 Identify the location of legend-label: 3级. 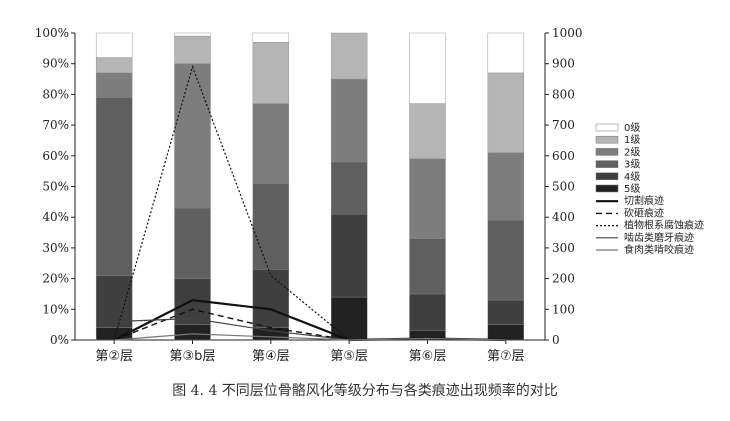
(632, 165).